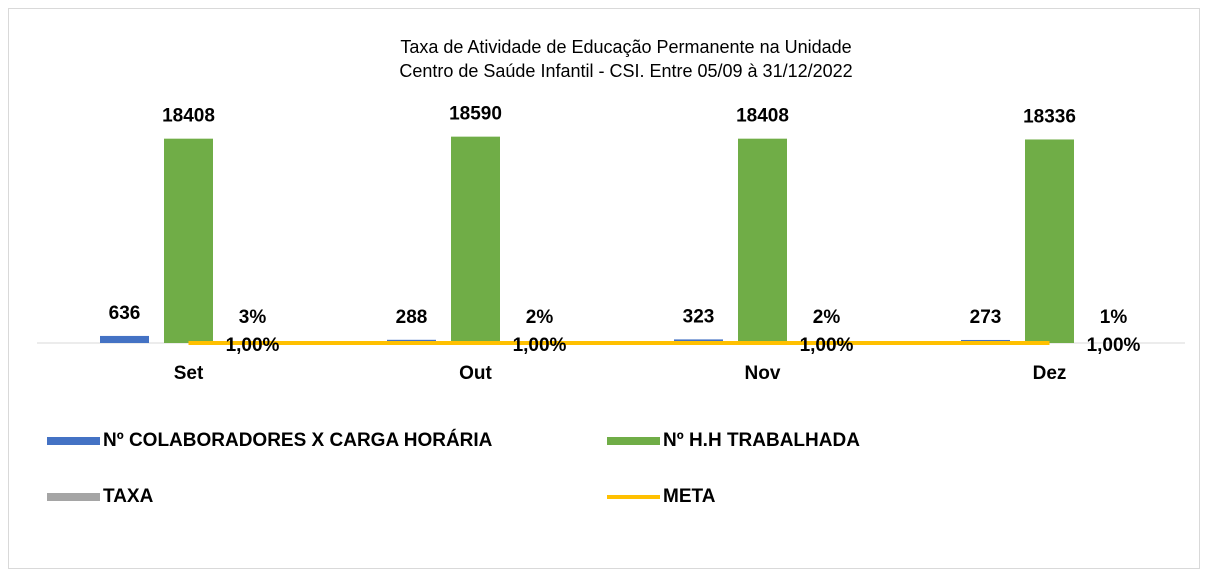  What do you see at coordinates (689, 496) in the screenshot?
I see `legend-label: META` at bounding box center [689, 496].